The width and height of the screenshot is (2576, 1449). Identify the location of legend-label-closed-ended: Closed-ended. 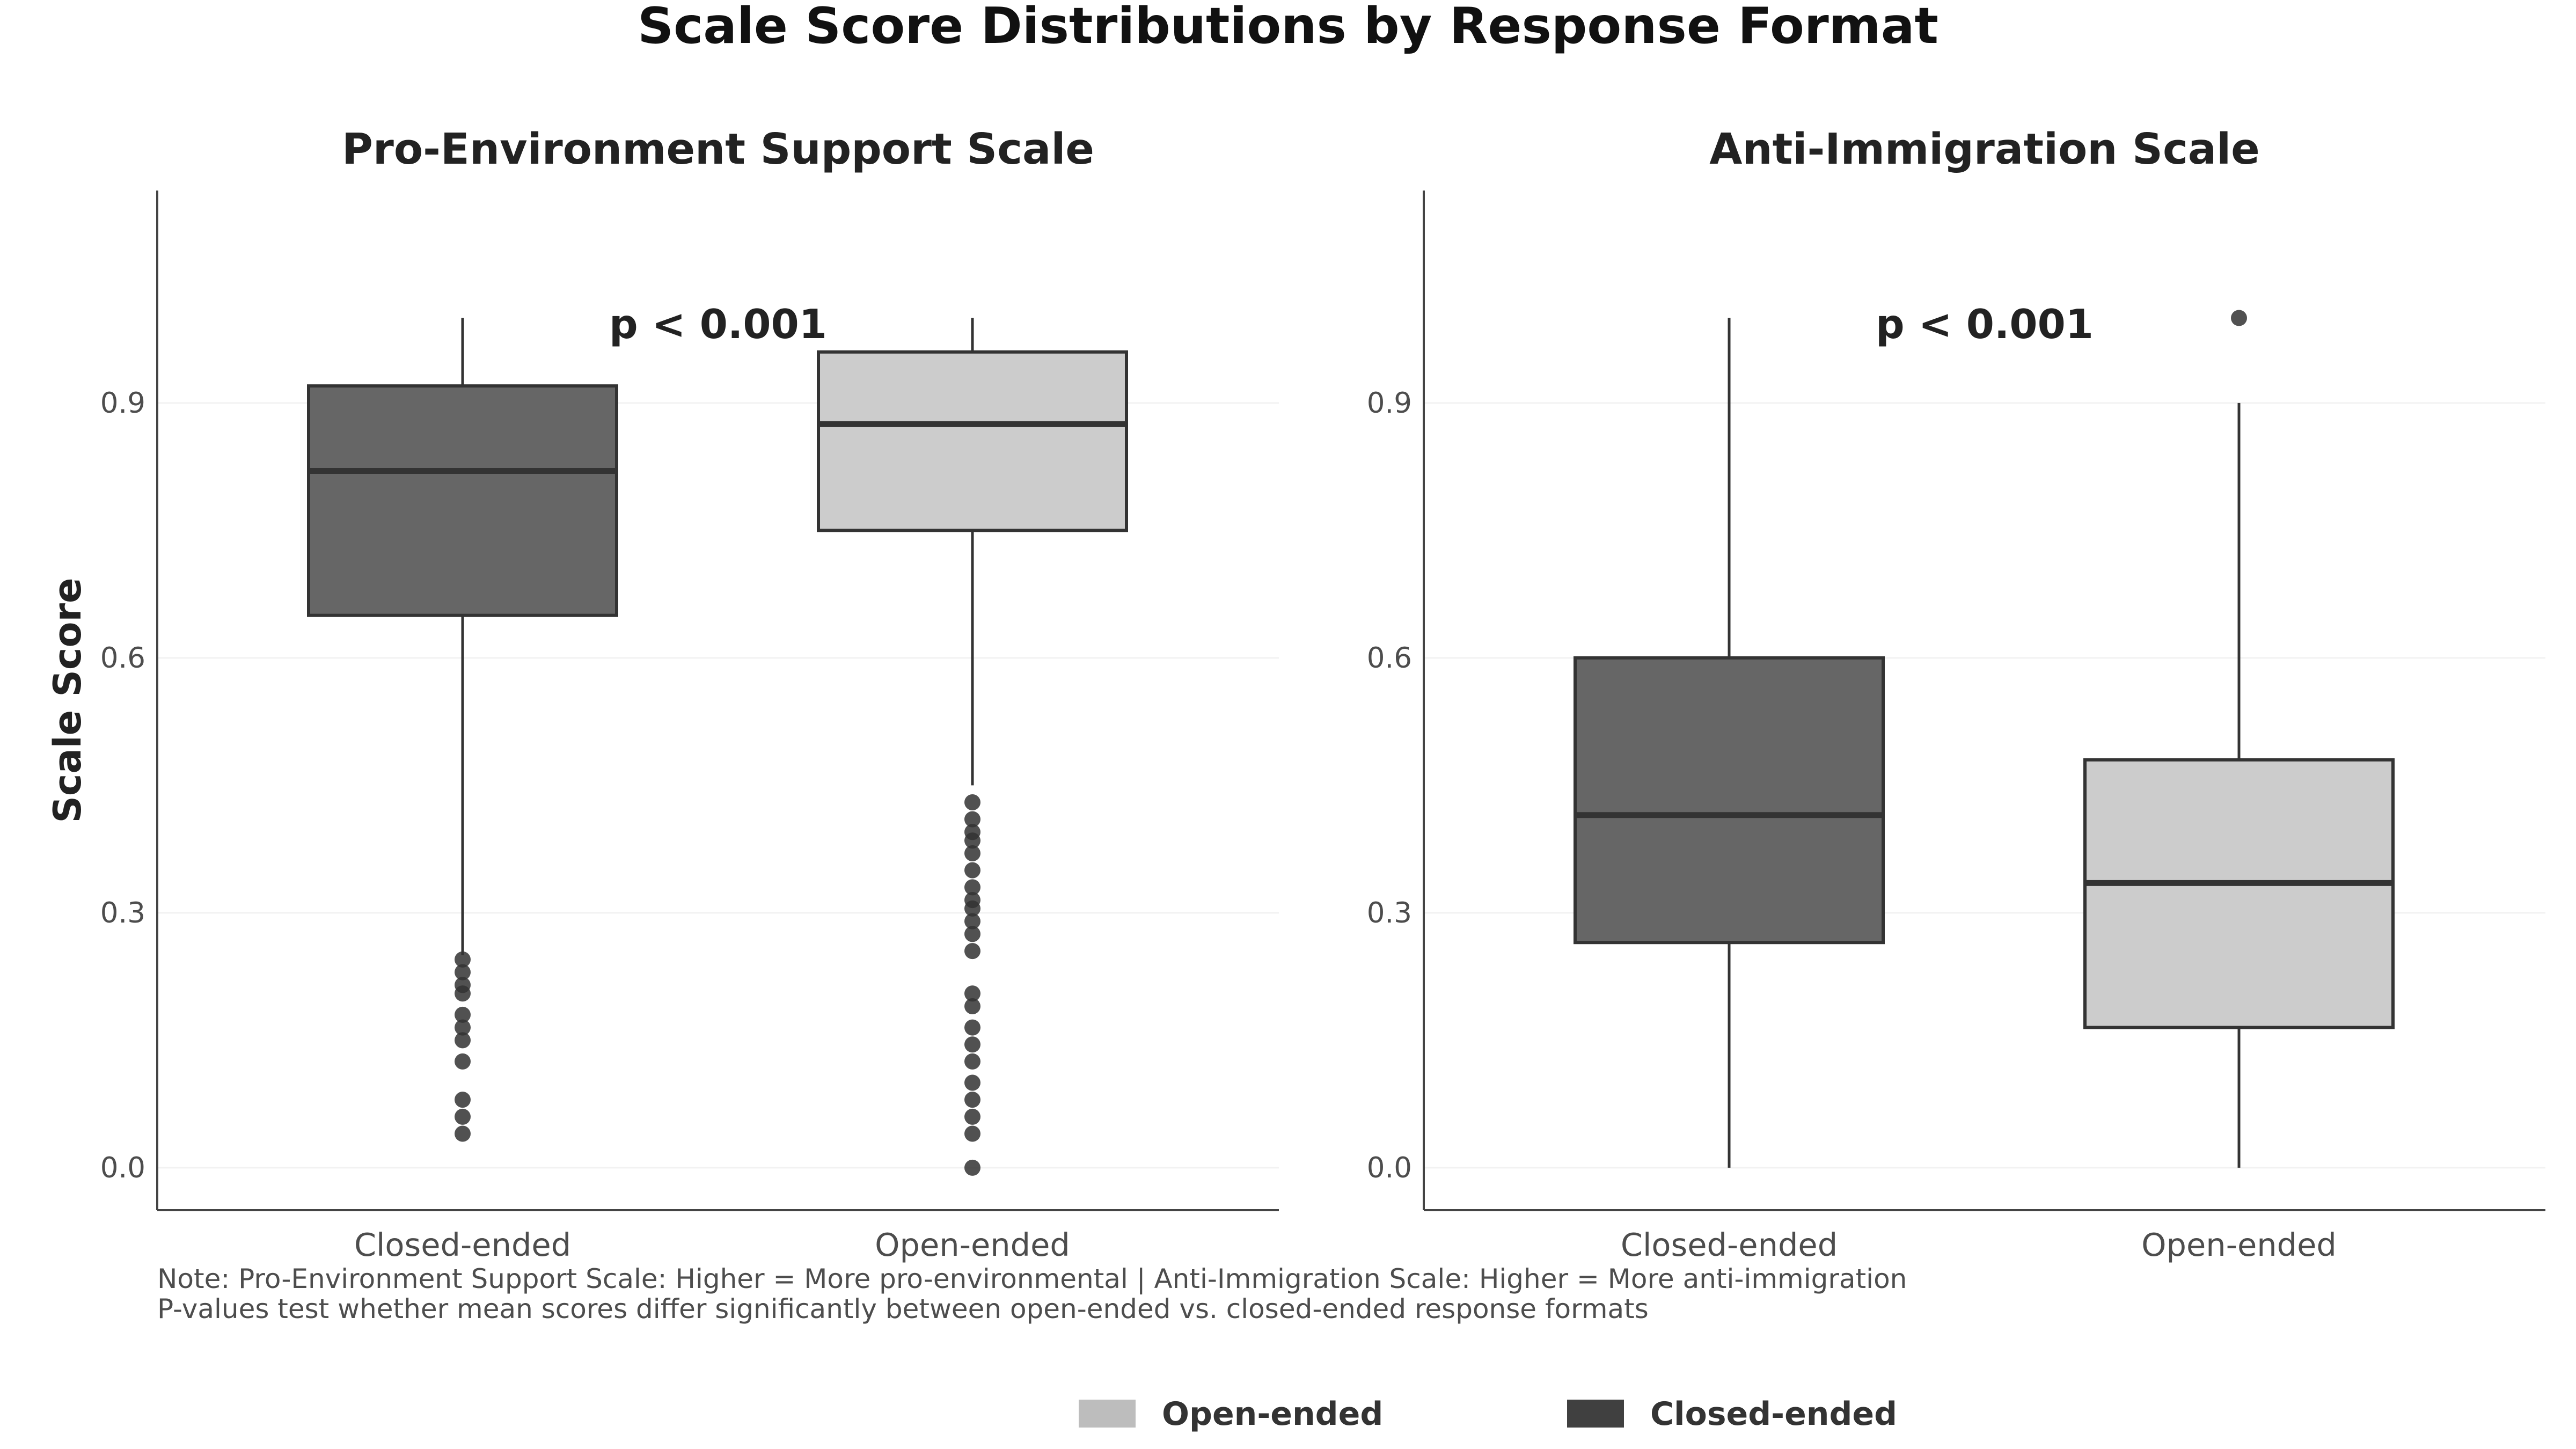
(1773, 1414).